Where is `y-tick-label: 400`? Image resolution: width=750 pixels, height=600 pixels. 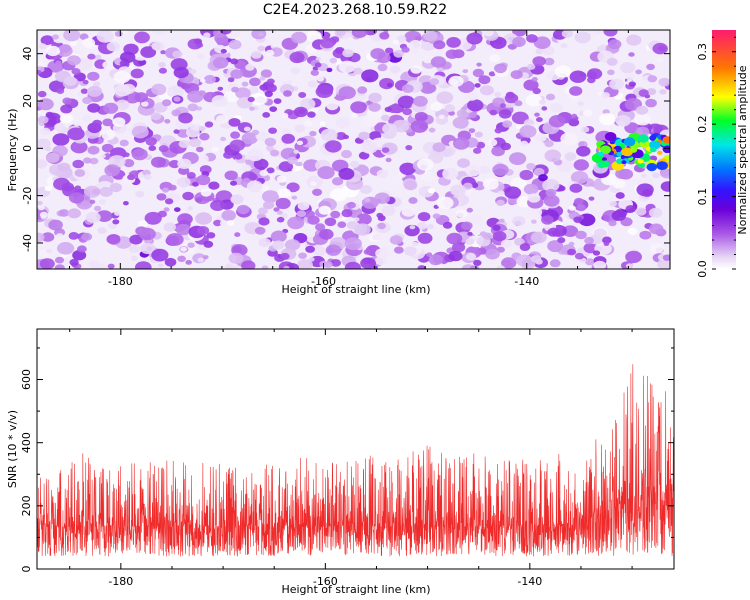
y-tick-label: 400 is located at coordinates (26, 442).